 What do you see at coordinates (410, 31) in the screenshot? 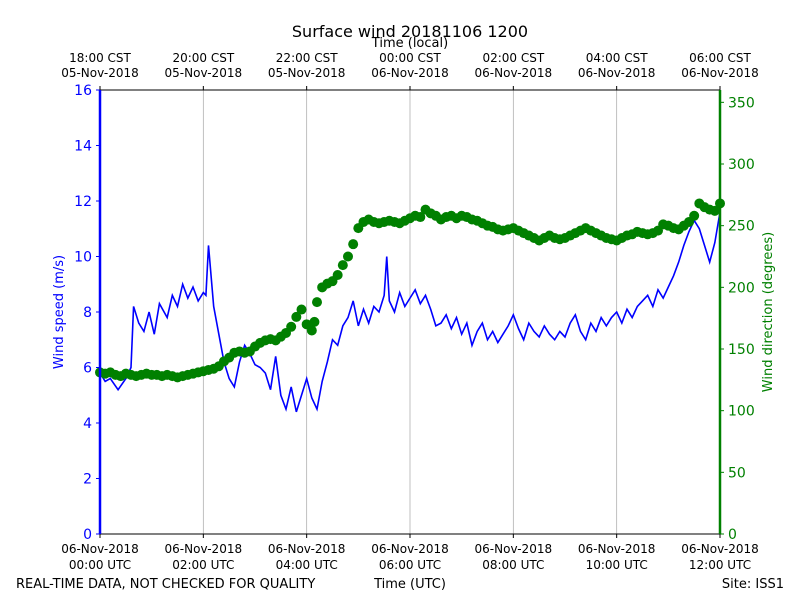
I see `chart-title: Surface wind 20181106 1200` at bounding box center [410, 31].